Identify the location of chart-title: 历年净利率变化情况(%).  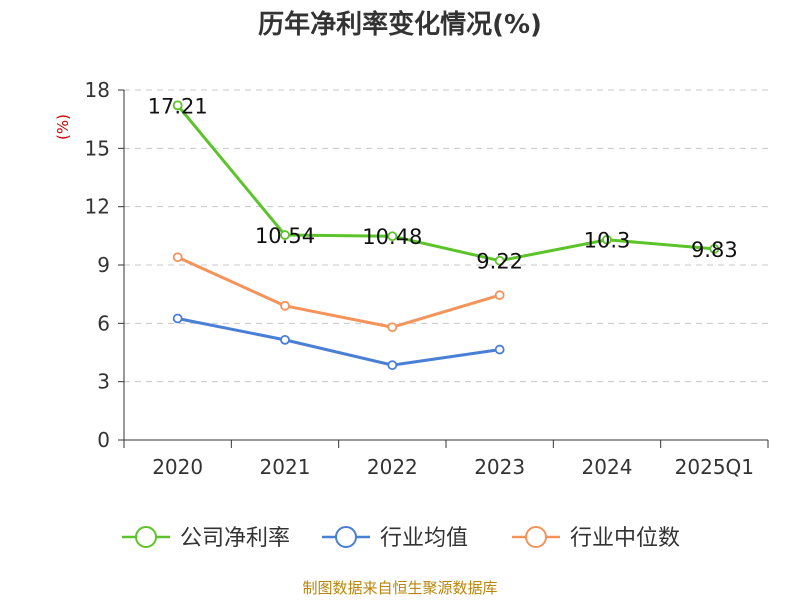
(400, 25).